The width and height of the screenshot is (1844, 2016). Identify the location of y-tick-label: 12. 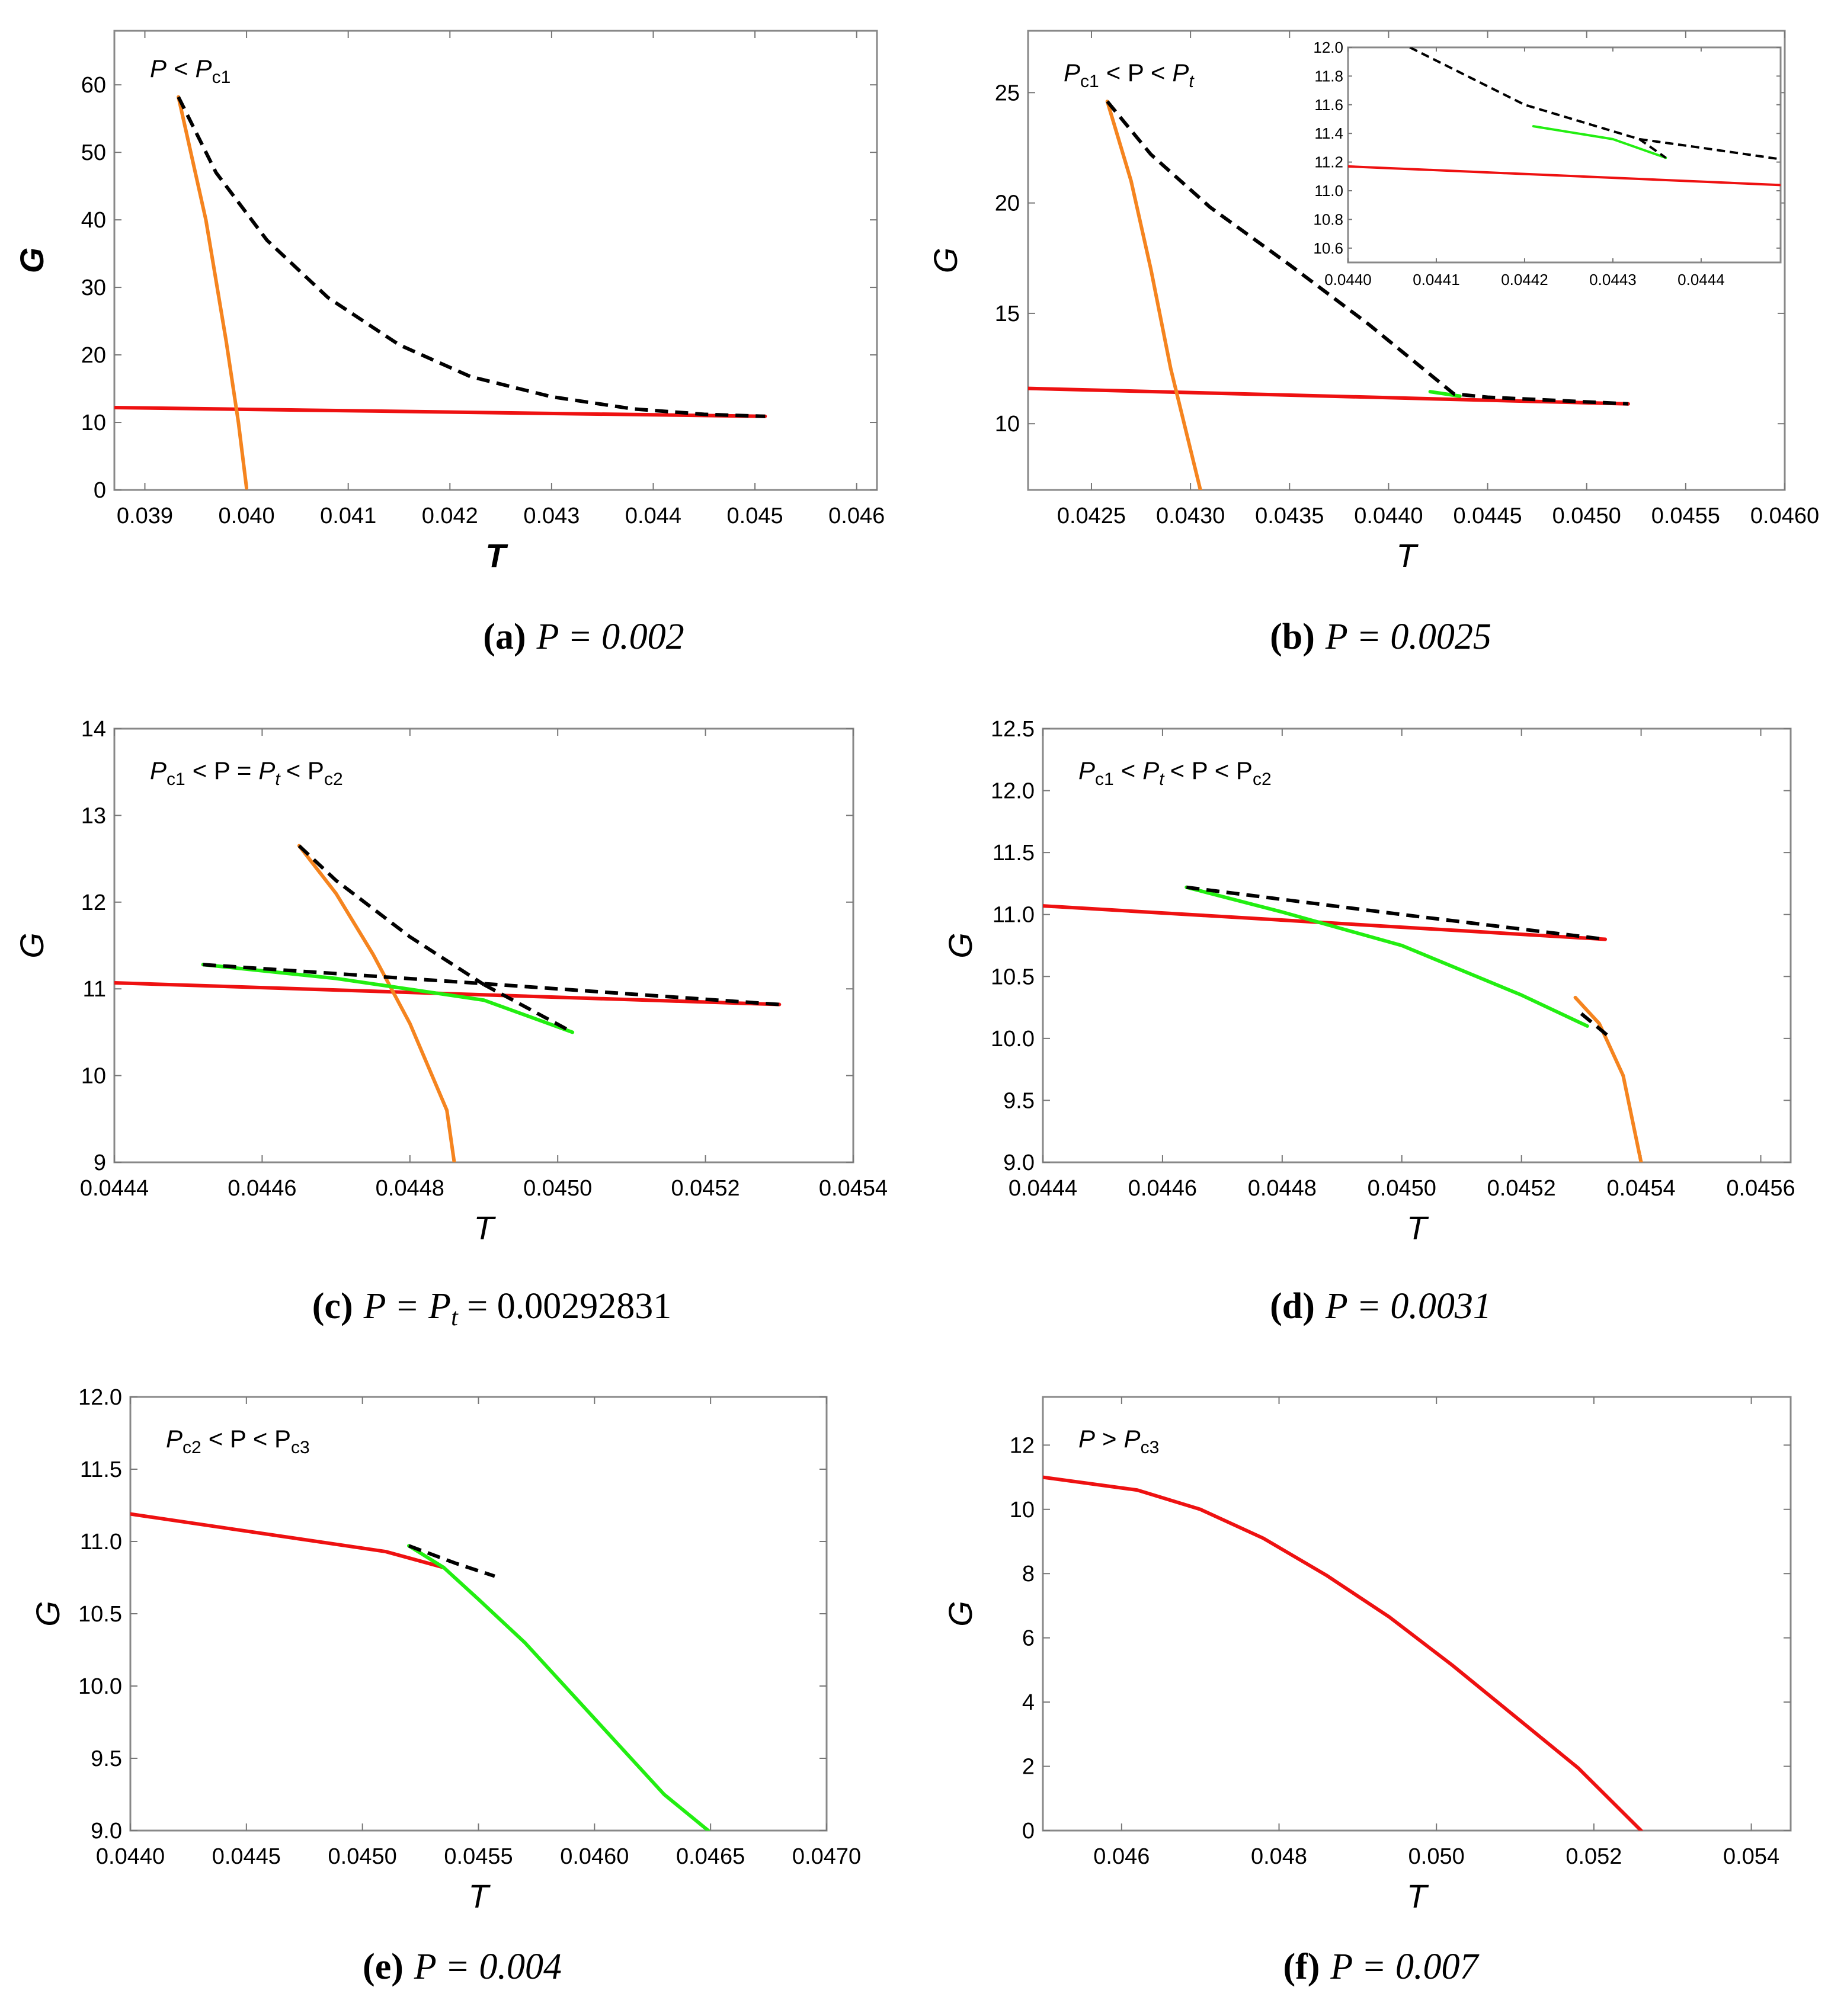
(1023, 1445).